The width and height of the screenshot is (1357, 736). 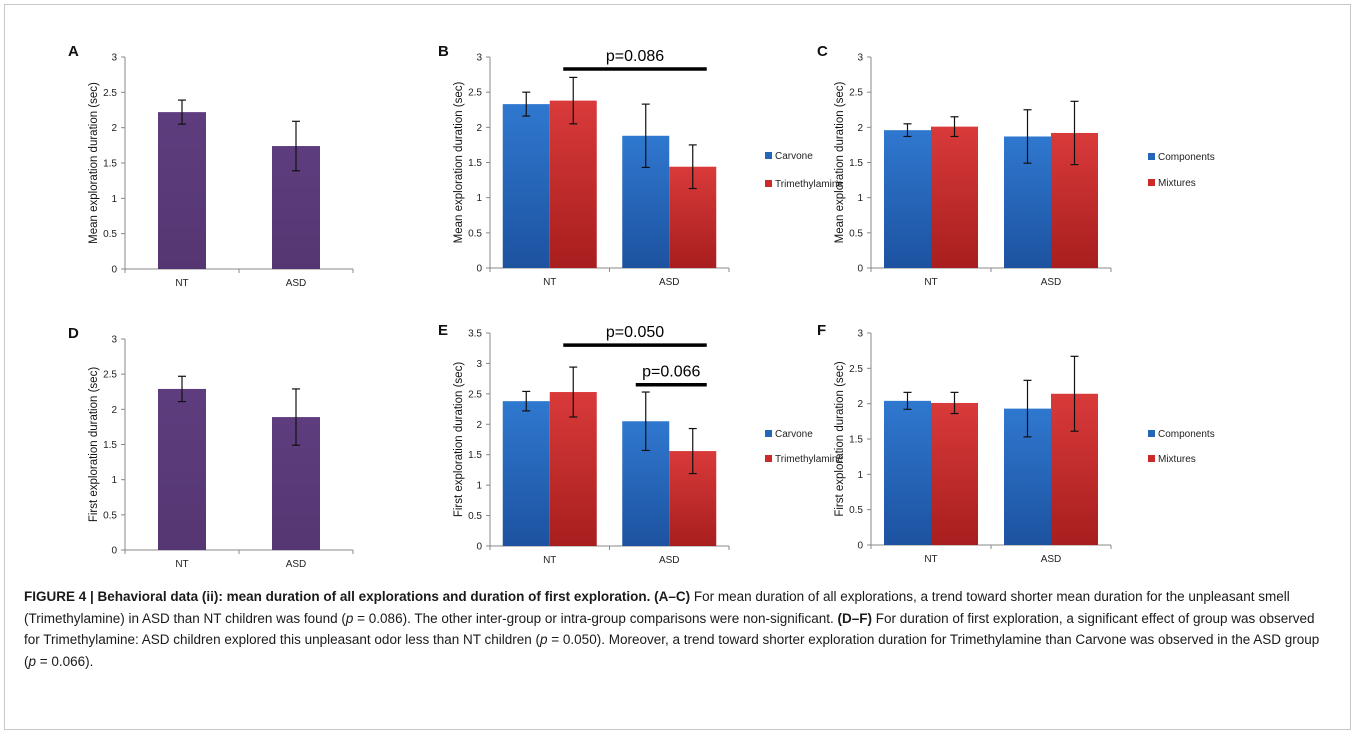 I want to click on significance-label: p=0.050, so click(x=635, y=332).